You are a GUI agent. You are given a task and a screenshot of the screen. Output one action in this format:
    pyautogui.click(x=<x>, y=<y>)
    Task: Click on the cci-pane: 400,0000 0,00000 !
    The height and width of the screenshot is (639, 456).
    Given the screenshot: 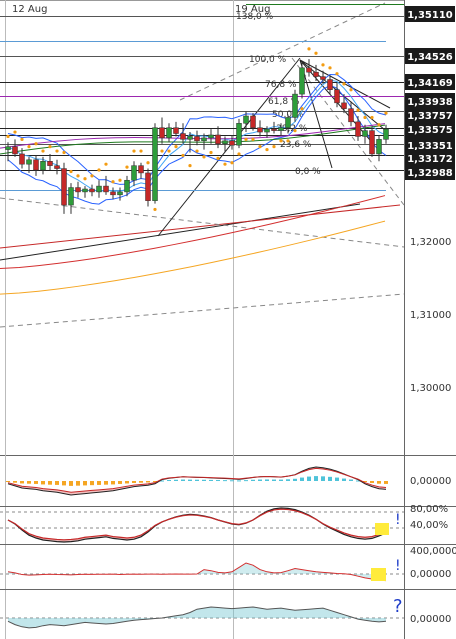 What is the action you would take?
    pyautogui.click(x=228, y=567)
    